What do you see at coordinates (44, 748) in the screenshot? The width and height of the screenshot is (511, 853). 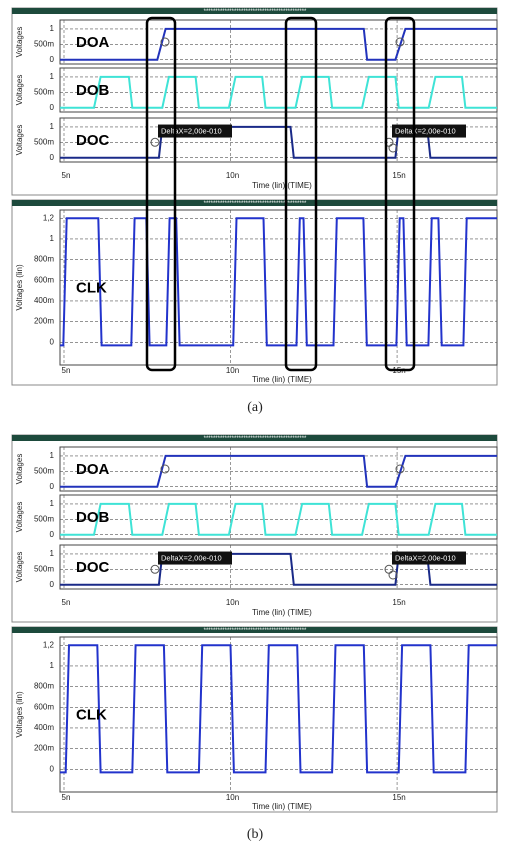 I see `y-tick-label: 200m` at bounding box center [44, 748].